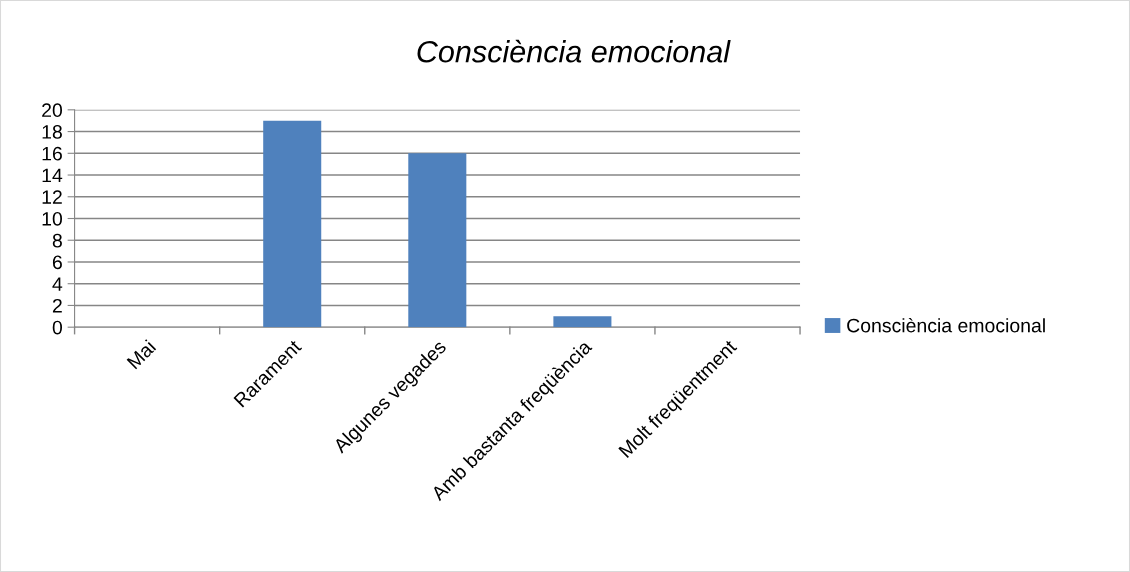 The image size is (1130, 572). Describe the element at coordinates (52, 153) in the screenshot. I see `y-tick-label: 16` at that location.